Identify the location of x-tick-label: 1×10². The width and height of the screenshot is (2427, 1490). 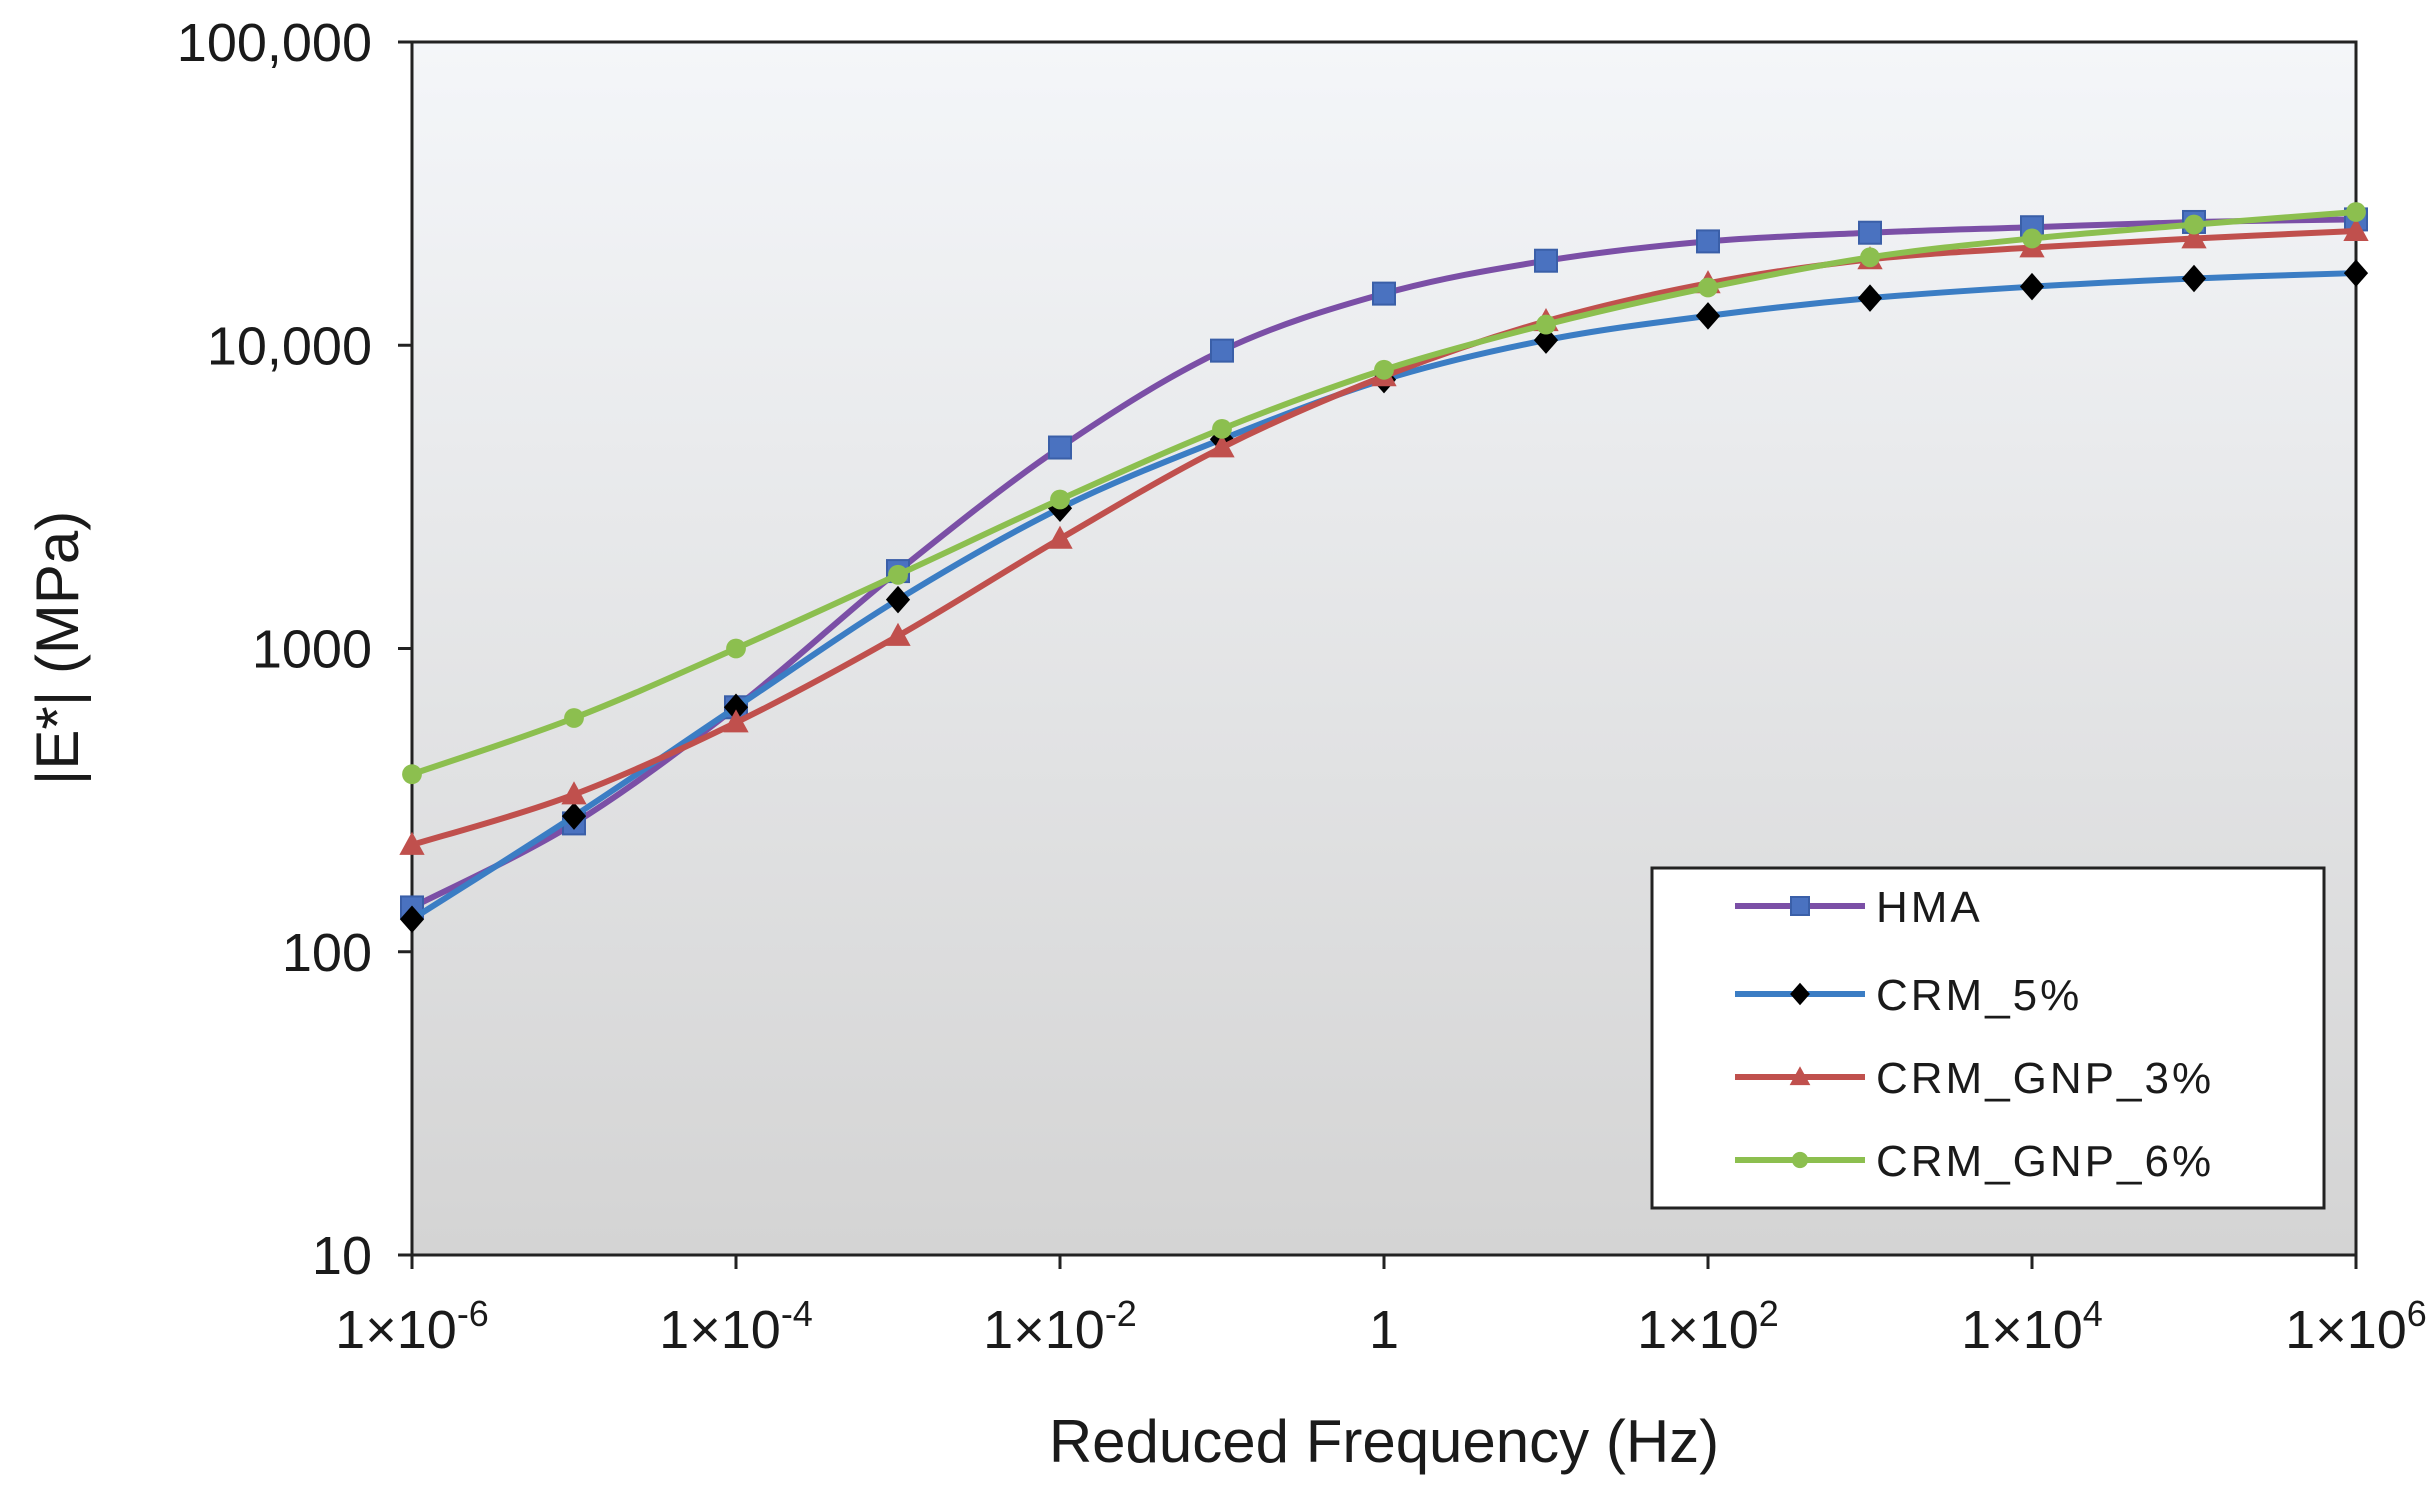
(1708, 1326).